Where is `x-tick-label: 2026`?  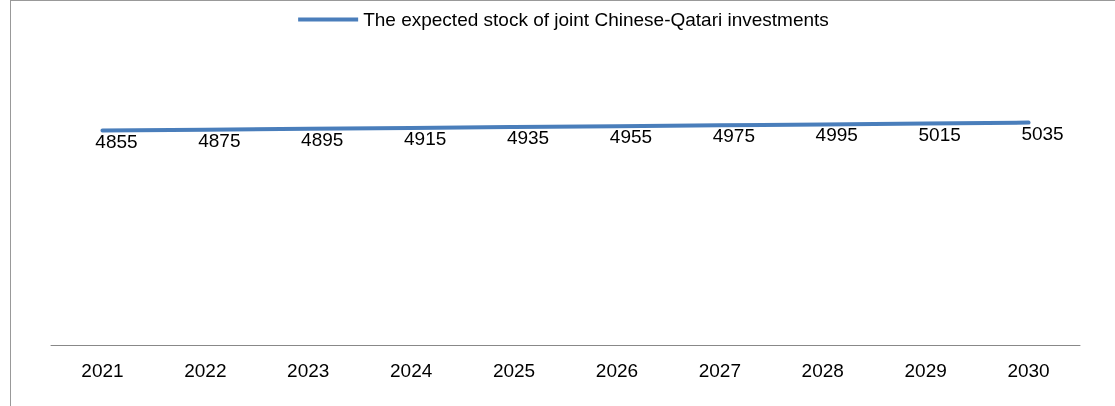
x-tick-label: 2026 is located at coordinates (617, 370).